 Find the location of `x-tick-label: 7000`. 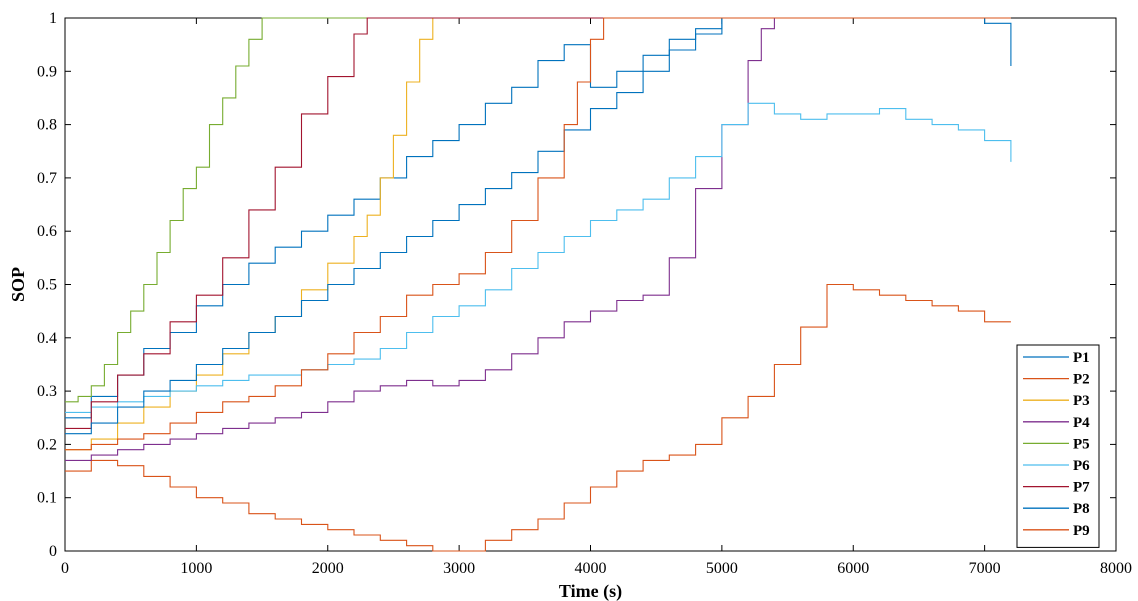

x-tick-label: 7000 is located at coordinates (985, 568).